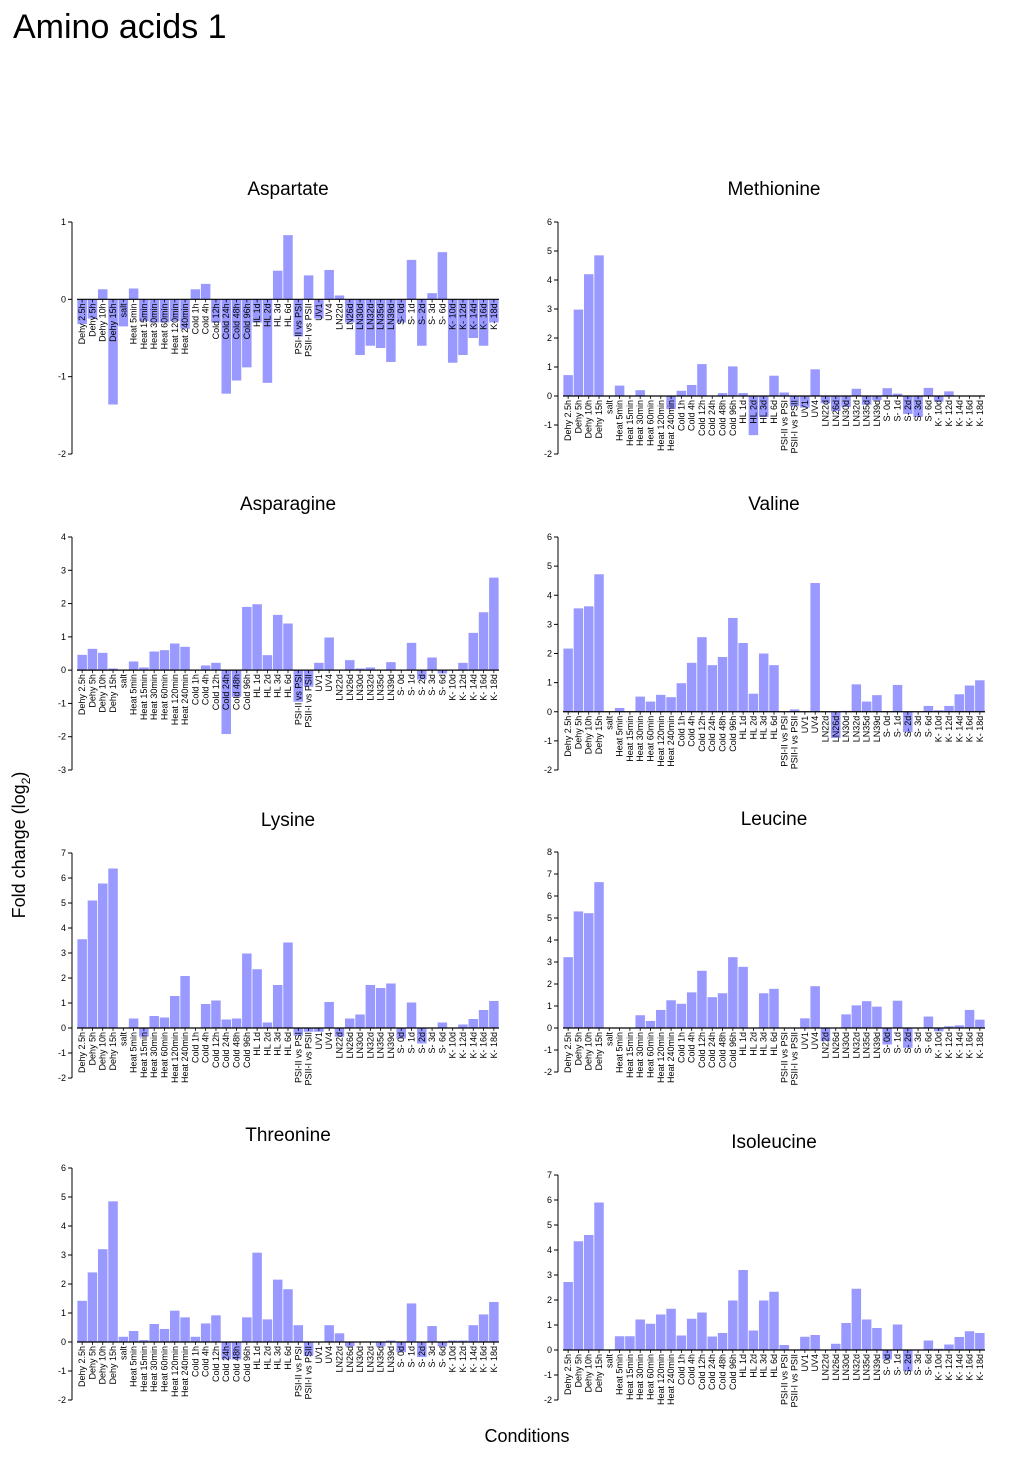 The image size is (1024, 1479). What do you see at coordinates (805, 1363) in the screenshot?
I see `x-tick-label: UV1` at bounding box center [805, 1363].